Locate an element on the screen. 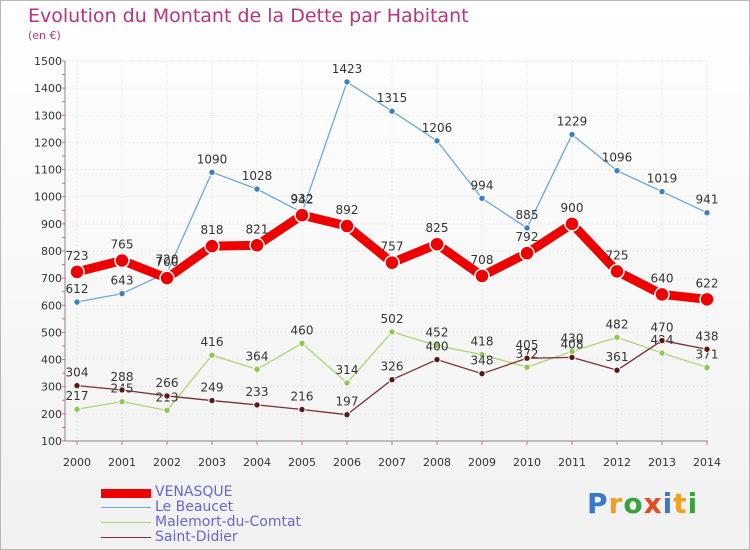  data-label-malemort-du-comtat: 482 is located at coordinates (617, 324).